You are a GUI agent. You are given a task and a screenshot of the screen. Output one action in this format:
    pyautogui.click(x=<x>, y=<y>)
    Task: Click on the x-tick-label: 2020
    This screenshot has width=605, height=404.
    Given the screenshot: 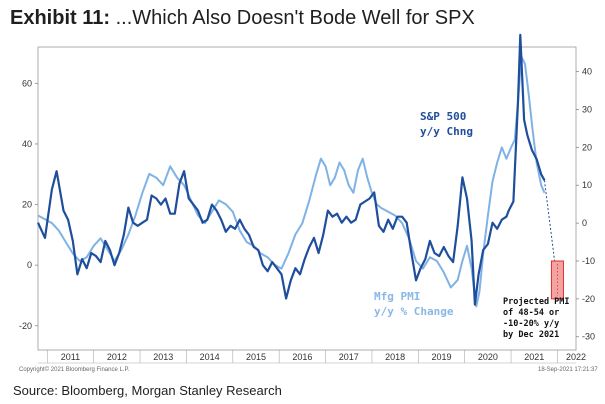 What is the action you would take?
    pyautogui.click(x=488, y=357)
    